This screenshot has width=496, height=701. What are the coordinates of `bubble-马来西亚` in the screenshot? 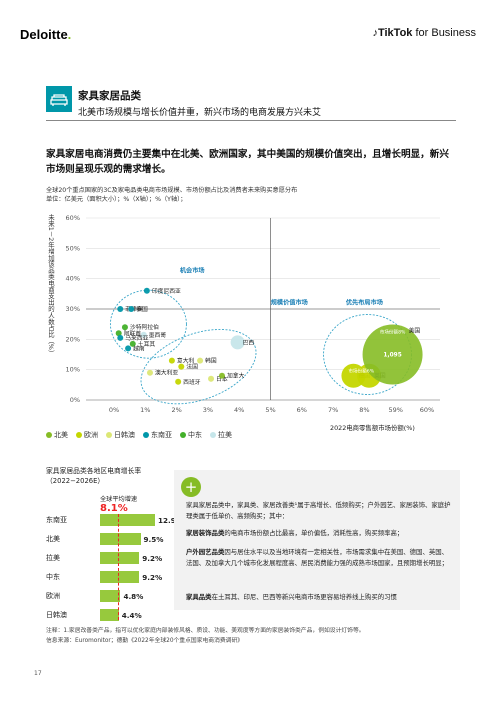 It's located at (120, 337).